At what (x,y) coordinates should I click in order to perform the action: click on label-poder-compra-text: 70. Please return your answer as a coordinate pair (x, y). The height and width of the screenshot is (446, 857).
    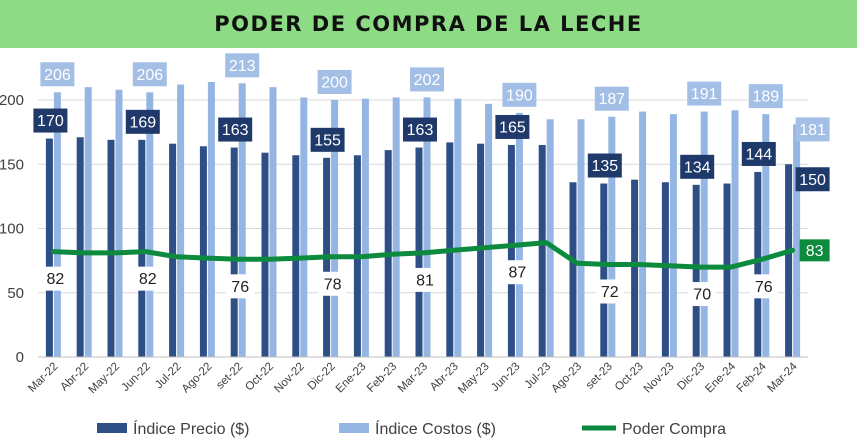
    Looking at the image, I should click on (702, 295).